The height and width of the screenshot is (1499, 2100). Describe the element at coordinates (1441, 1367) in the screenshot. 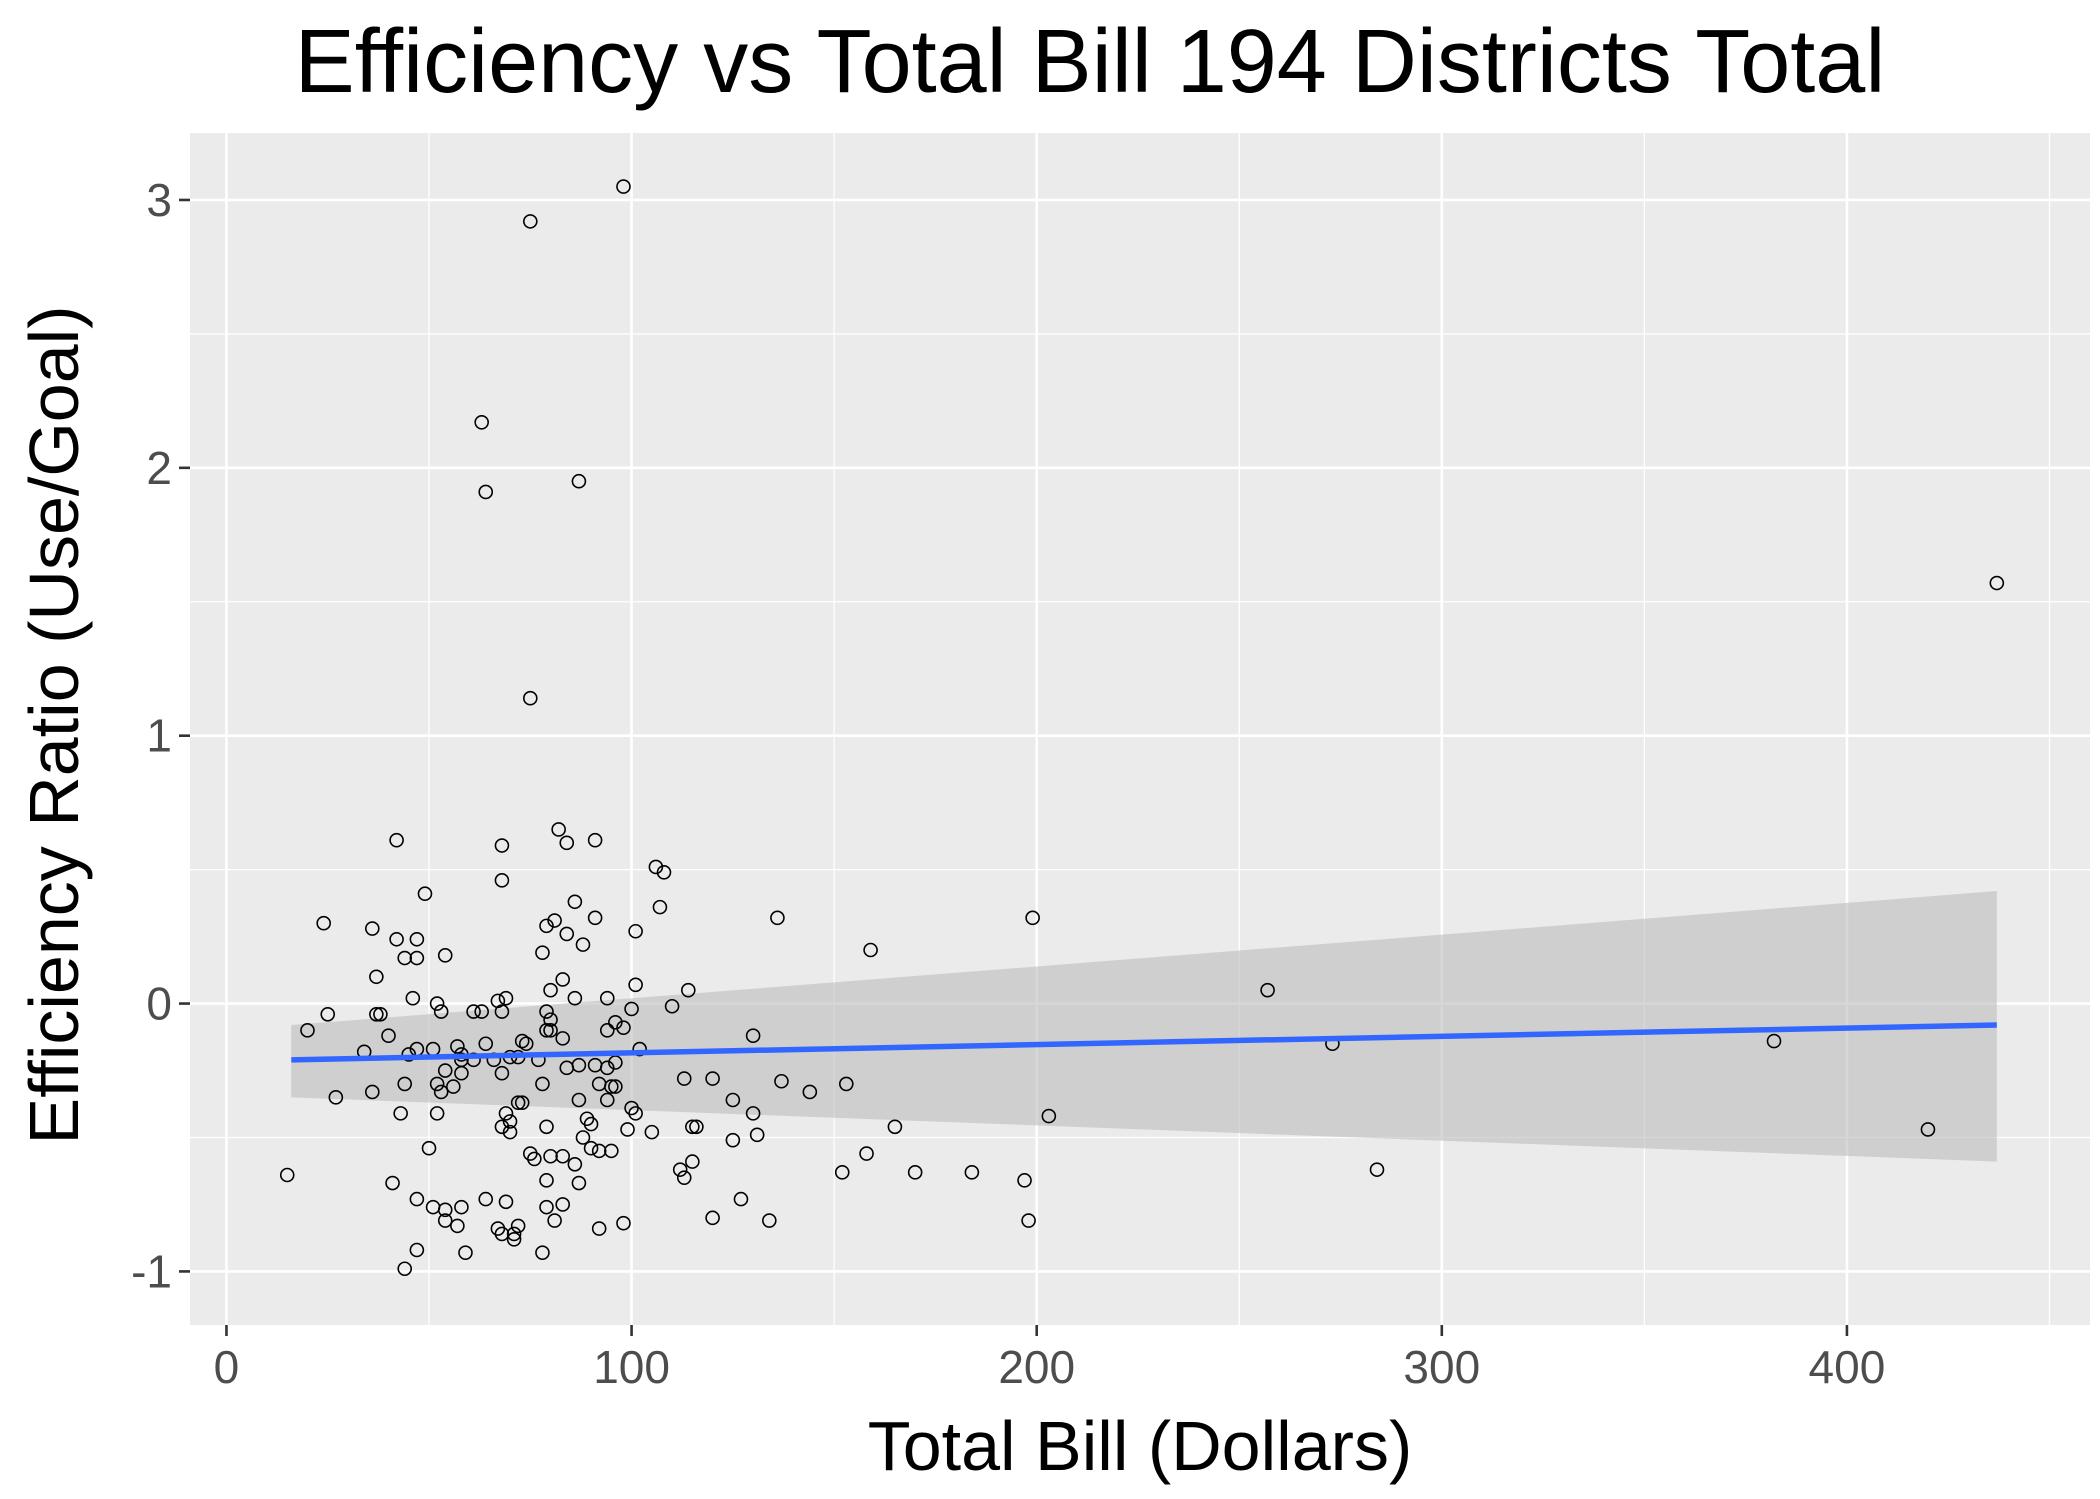

I see `x-tick-label: 300` at that location.